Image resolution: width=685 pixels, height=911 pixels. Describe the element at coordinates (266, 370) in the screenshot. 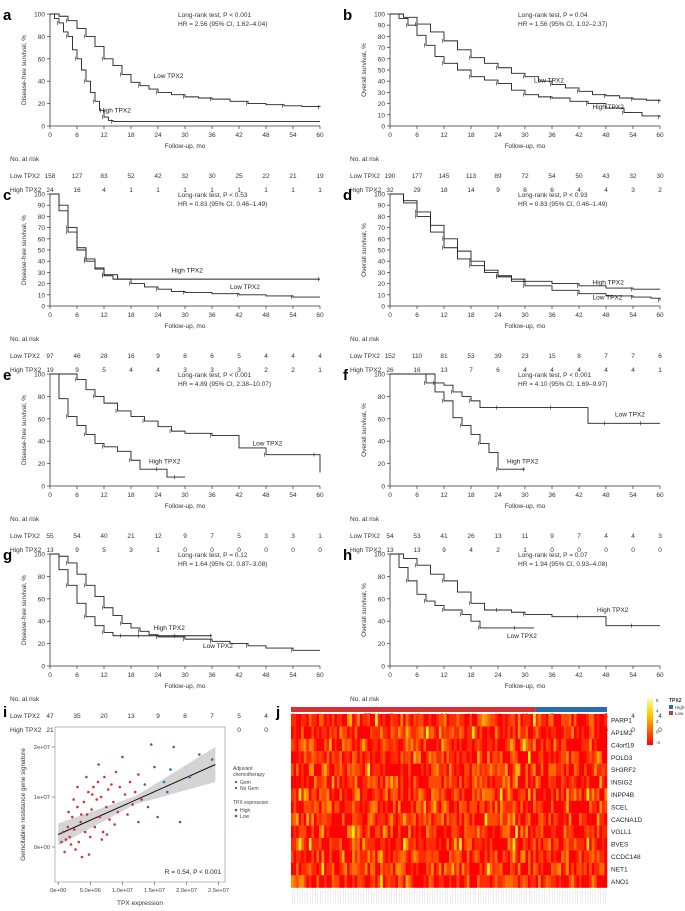

I see `risk-count: 2` at that location.